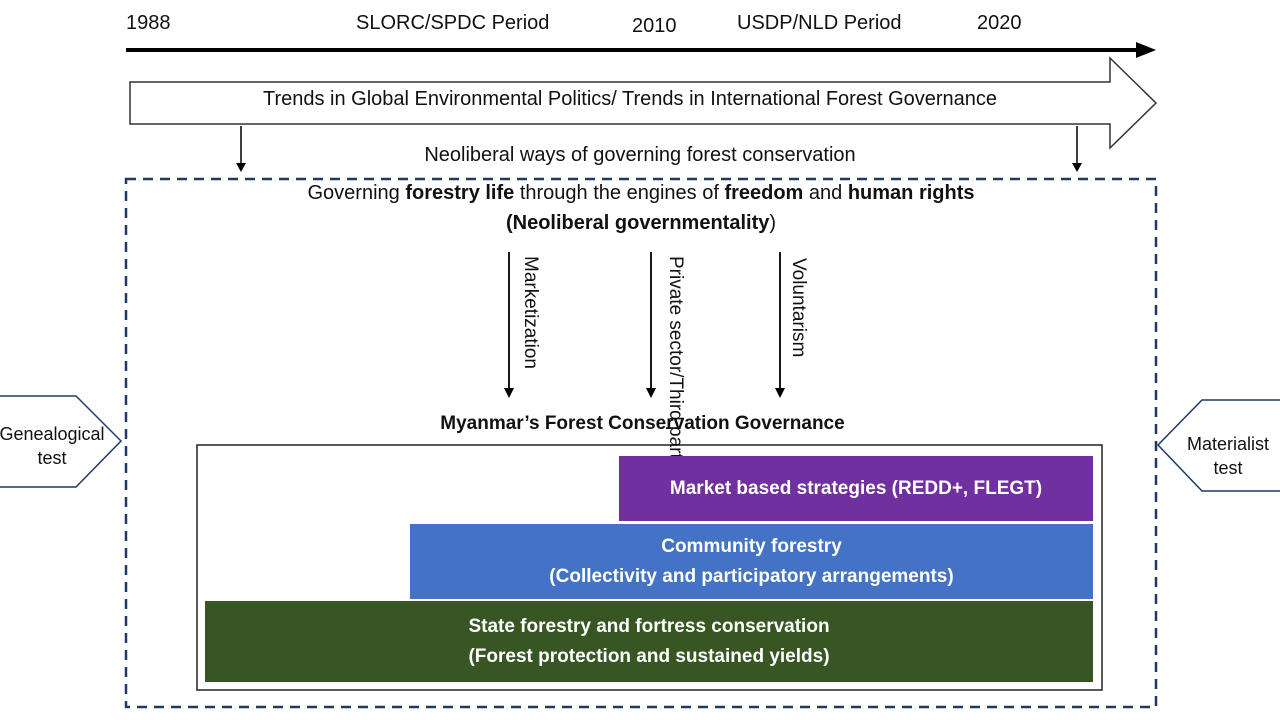 This screenshot has width=1280, height=720. What do you see at coordinates (654, 26) in the screenshot?
I see `timeline-year-2010: 2010` at bounding box center [654, 26].